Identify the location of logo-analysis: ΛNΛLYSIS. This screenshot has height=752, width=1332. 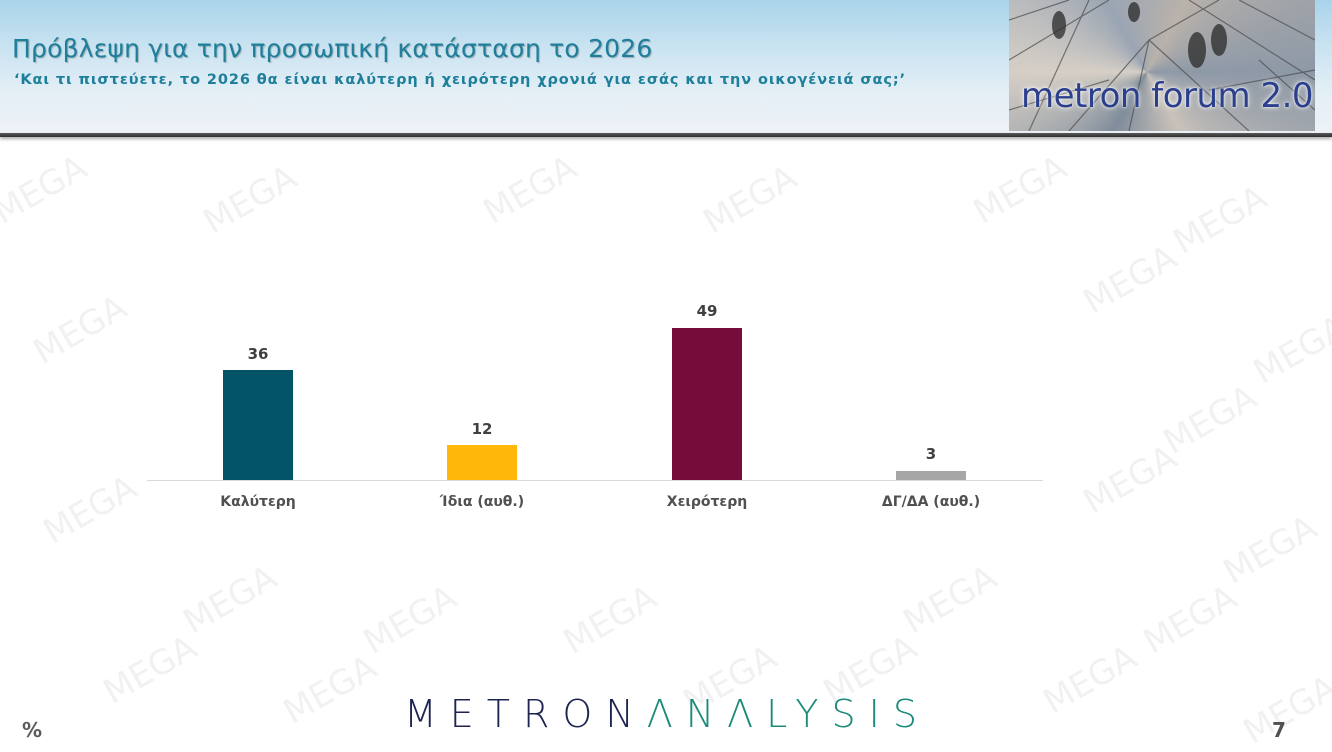
(788, 714).